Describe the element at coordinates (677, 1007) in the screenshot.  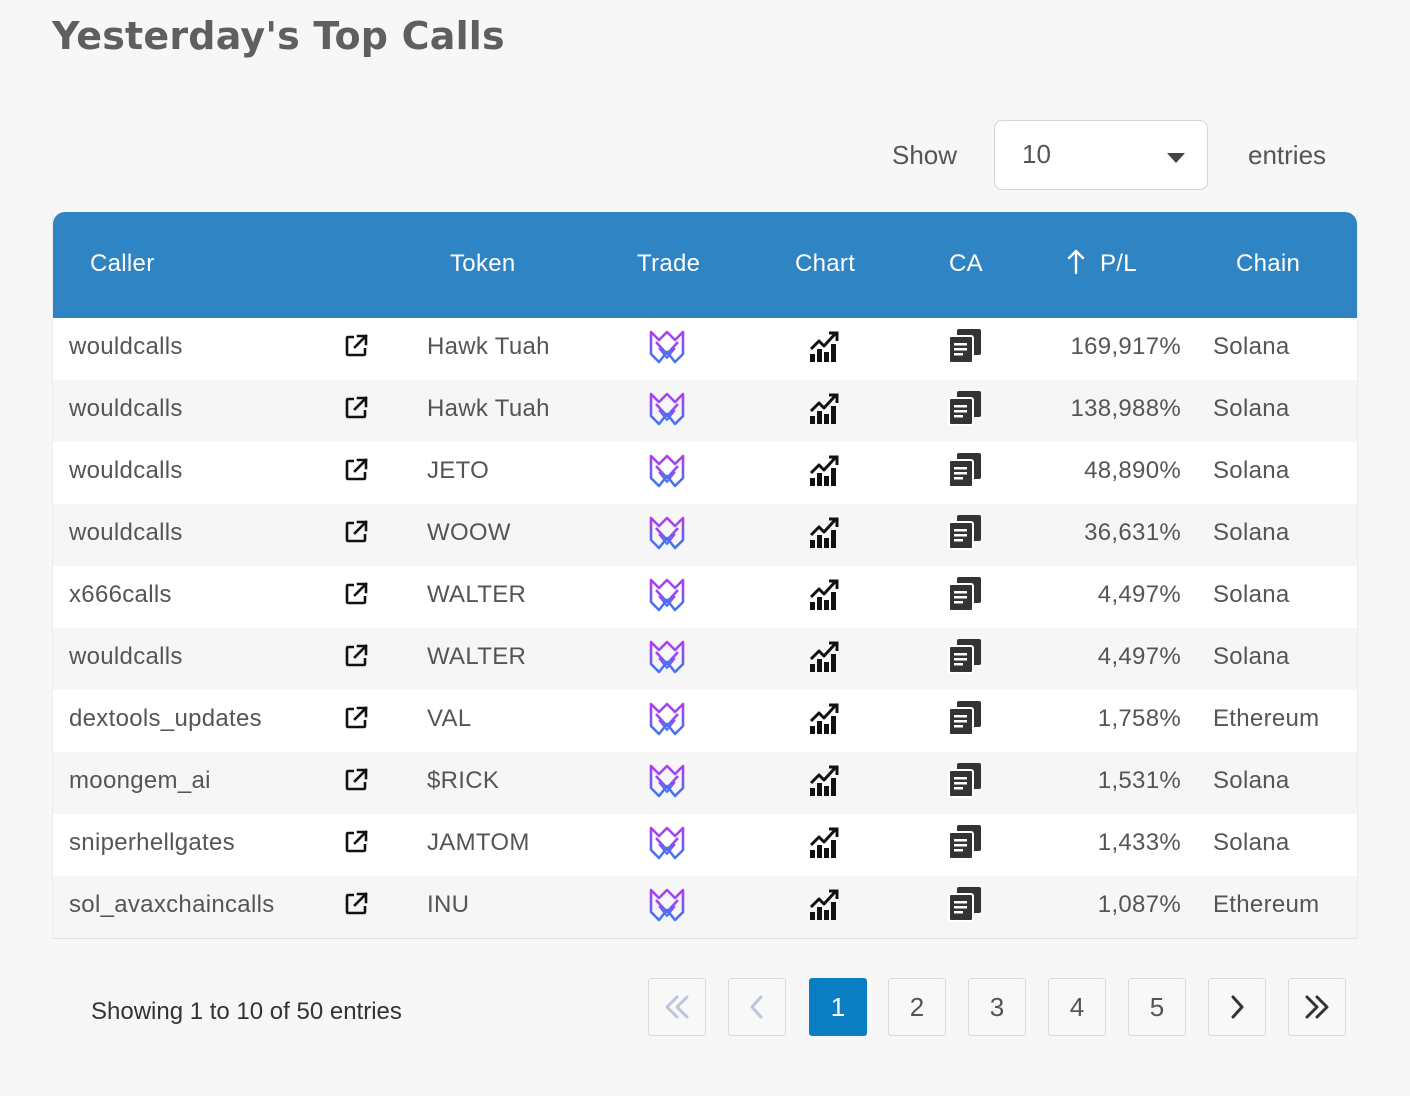
I see `first-page-button` at that location.